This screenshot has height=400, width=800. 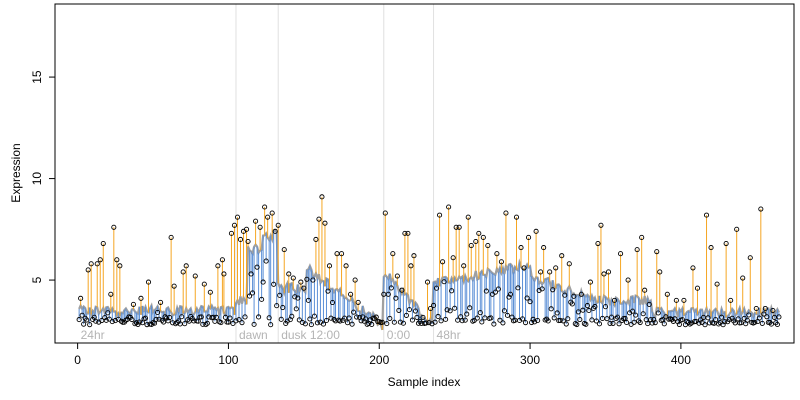 What do you see at coordinates (16, 172) in the screenshot?
I see `y-axis-title: Expression` at bounding box center [16, 172].